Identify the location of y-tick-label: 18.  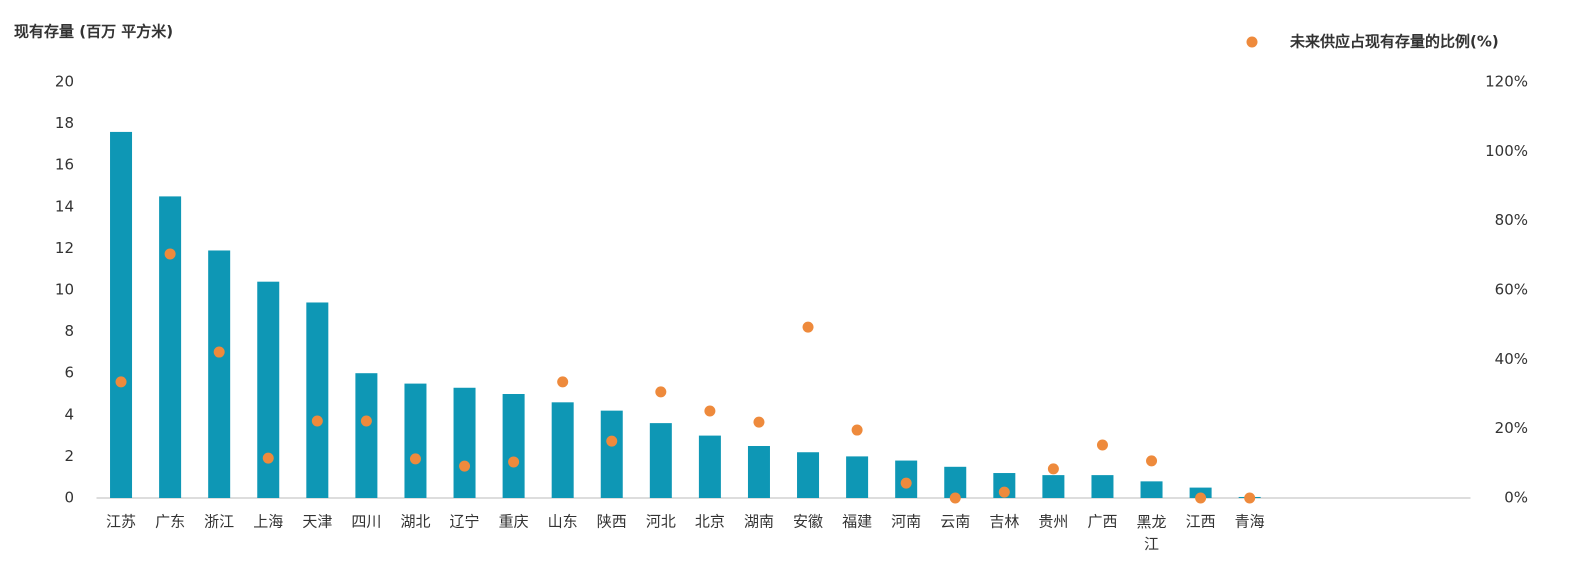
(64, 123).